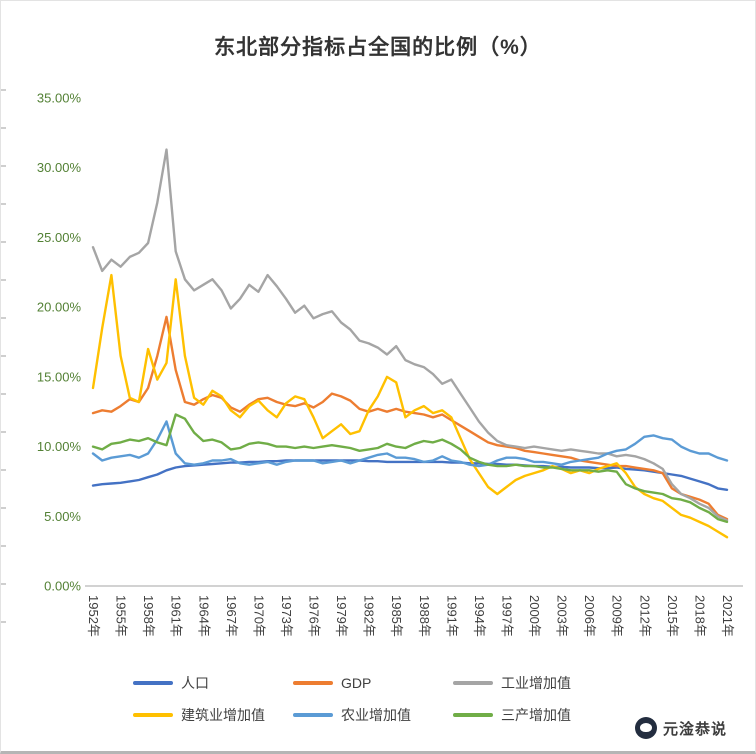 The image size is (756, 754). What do you see at coordinates (396, 616) in the screenshot?
I see `x-tick-label: 1985年` at bounding box center [396, 616].